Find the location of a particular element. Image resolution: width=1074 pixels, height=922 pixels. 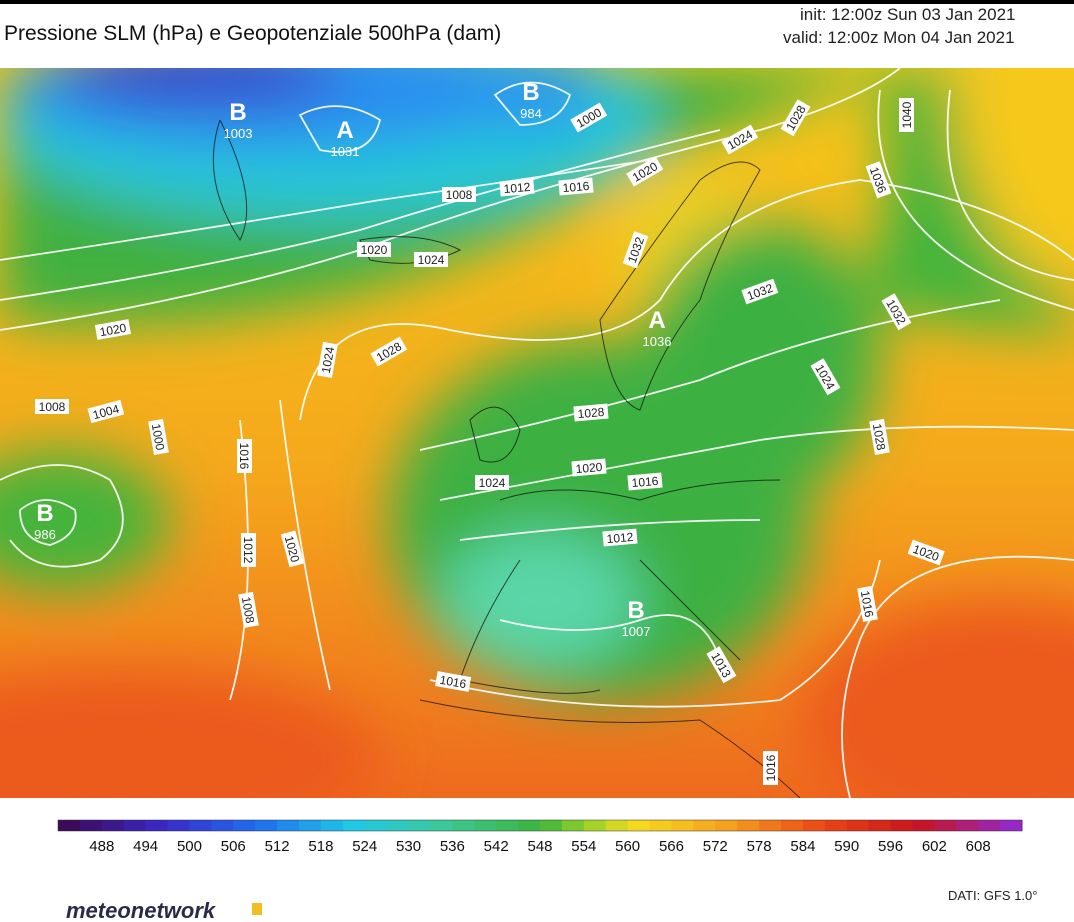

isobar-label: 1012 is located at coordinates (620, 537).